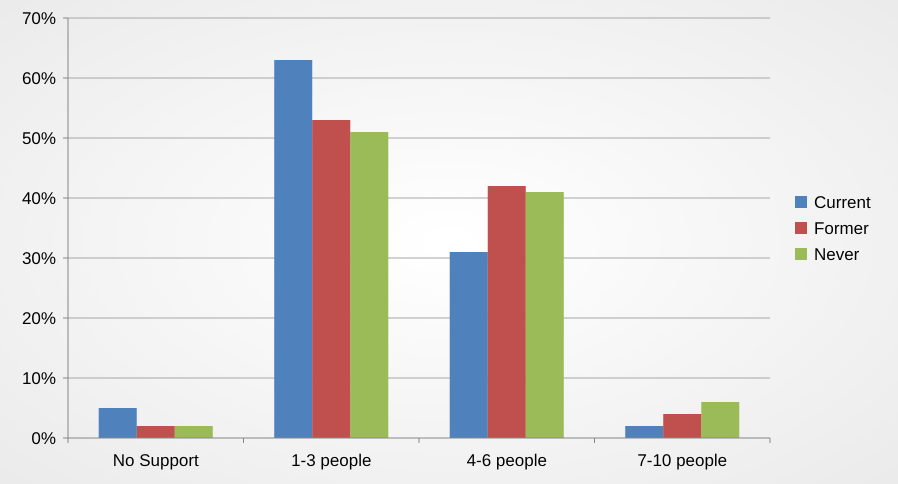 The height and width of the screenshot is (484, 898). What do you see at coordinates (39, 378) in the screenshot?
I see `y-tick-label: 10%` at bounding box center [39, 378].